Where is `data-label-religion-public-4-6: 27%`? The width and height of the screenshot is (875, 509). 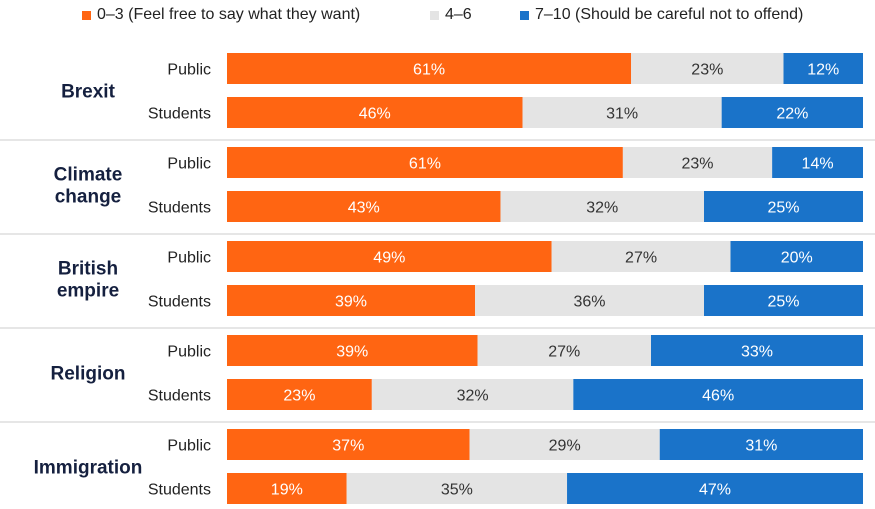
data-label-religion-public-4-6: 27% is located at coordinates (564, 352).